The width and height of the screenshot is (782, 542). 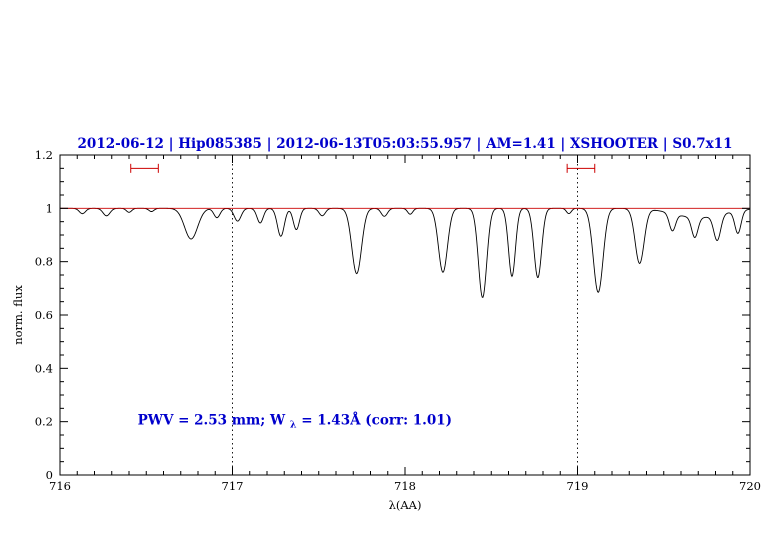 I want to click on pwv-annotation-sub: λ, so click(x=293, y=424).